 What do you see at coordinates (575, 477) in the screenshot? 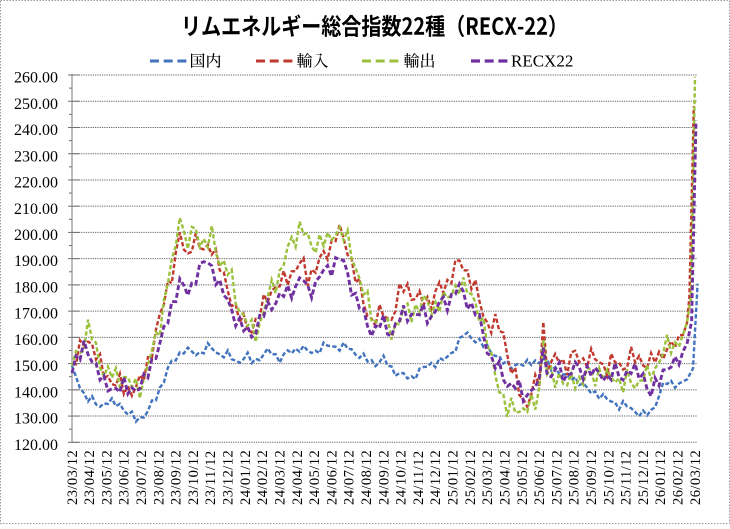
I see `svg-text: 25/08/12` at bounding box center [575, 477].